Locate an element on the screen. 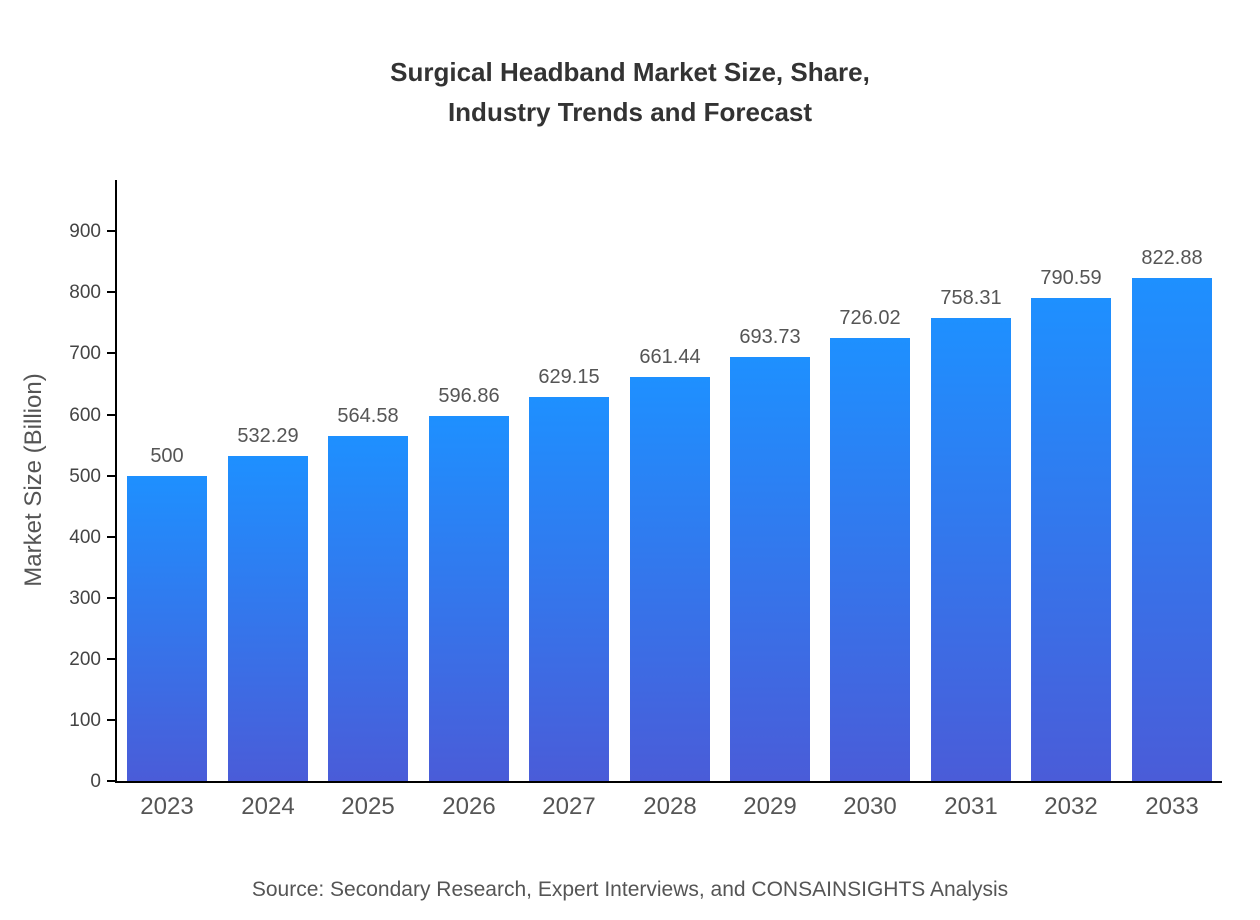  x-tick-label: 2026 is located at coordinates (469, 806).